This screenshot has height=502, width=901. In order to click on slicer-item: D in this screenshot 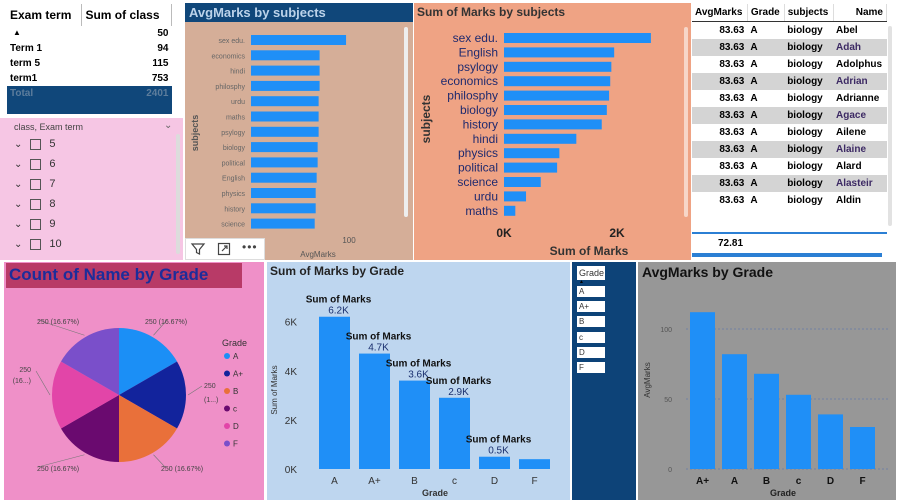, I will do `click(591, 352)`.